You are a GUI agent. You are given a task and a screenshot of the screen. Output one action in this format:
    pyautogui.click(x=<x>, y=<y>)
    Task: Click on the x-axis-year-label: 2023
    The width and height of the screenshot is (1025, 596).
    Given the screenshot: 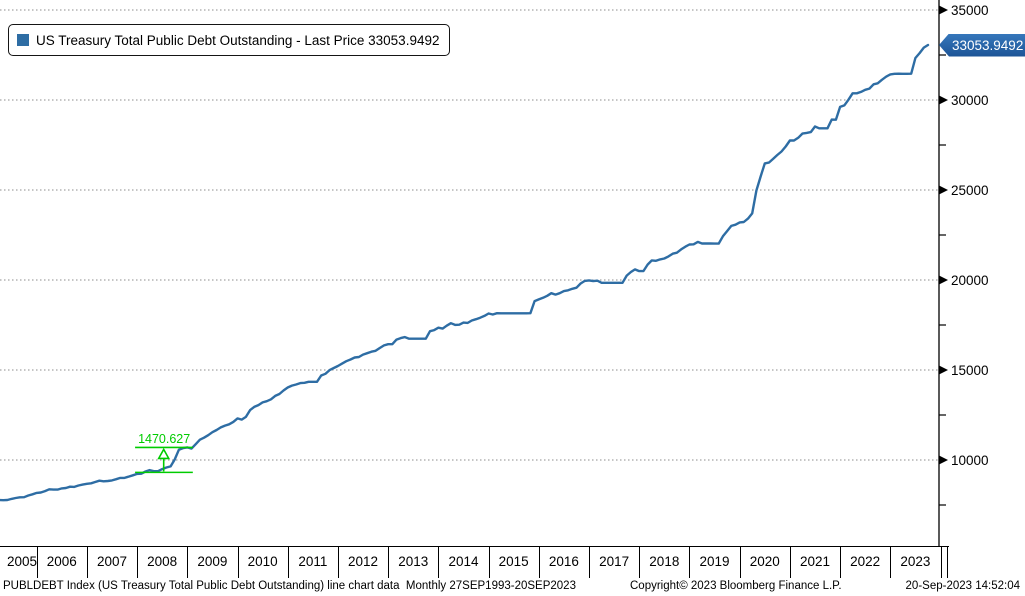 What is the action you would take?
    pyautogui.click(x=915, y=561)
    